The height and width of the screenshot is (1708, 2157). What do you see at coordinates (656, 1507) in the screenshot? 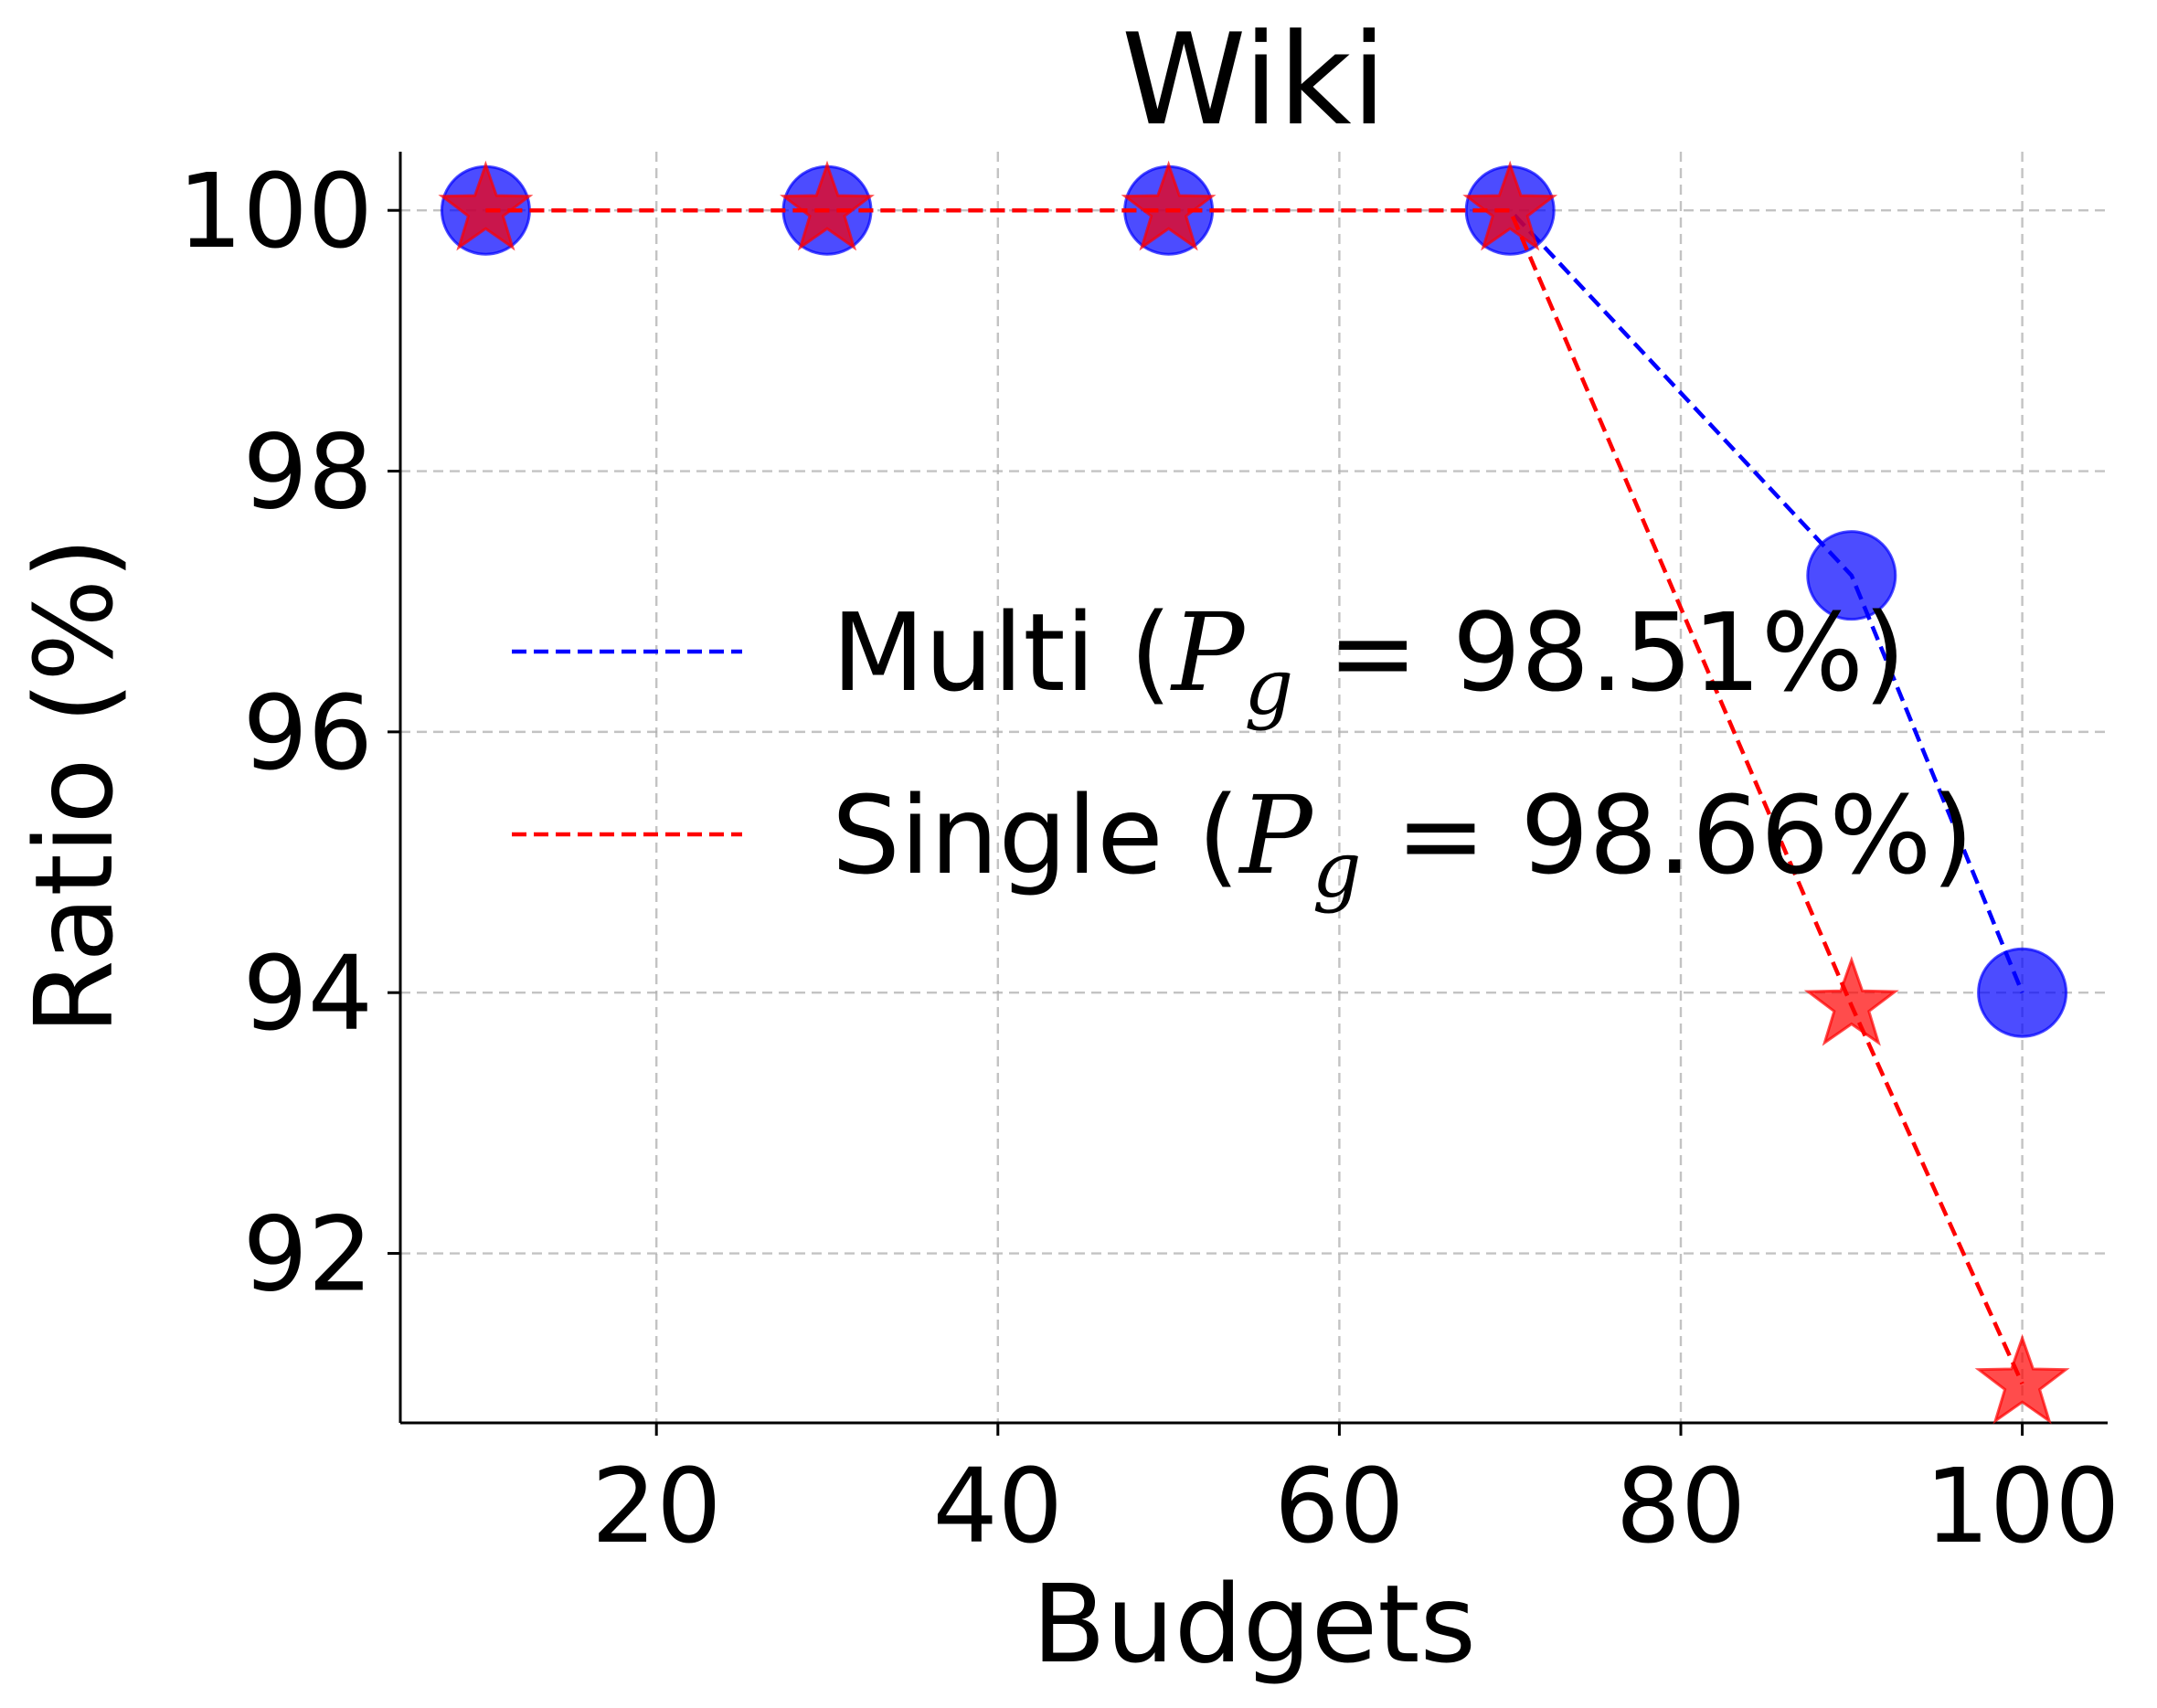
I see `x-tick-label-20: 20` at bounding box center [656, 1507].